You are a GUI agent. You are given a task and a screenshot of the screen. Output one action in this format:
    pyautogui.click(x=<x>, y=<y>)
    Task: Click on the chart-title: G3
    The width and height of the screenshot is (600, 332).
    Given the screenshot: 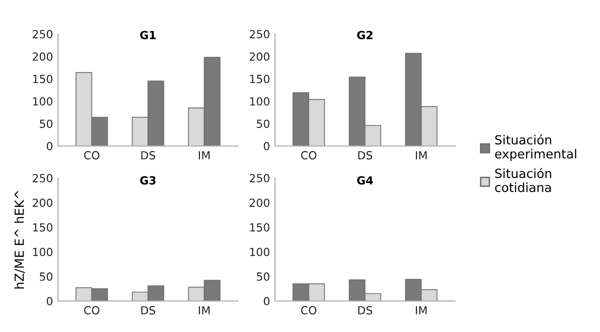 What is the action you would take?
    pyautogui.click(x=148, y=180)
    